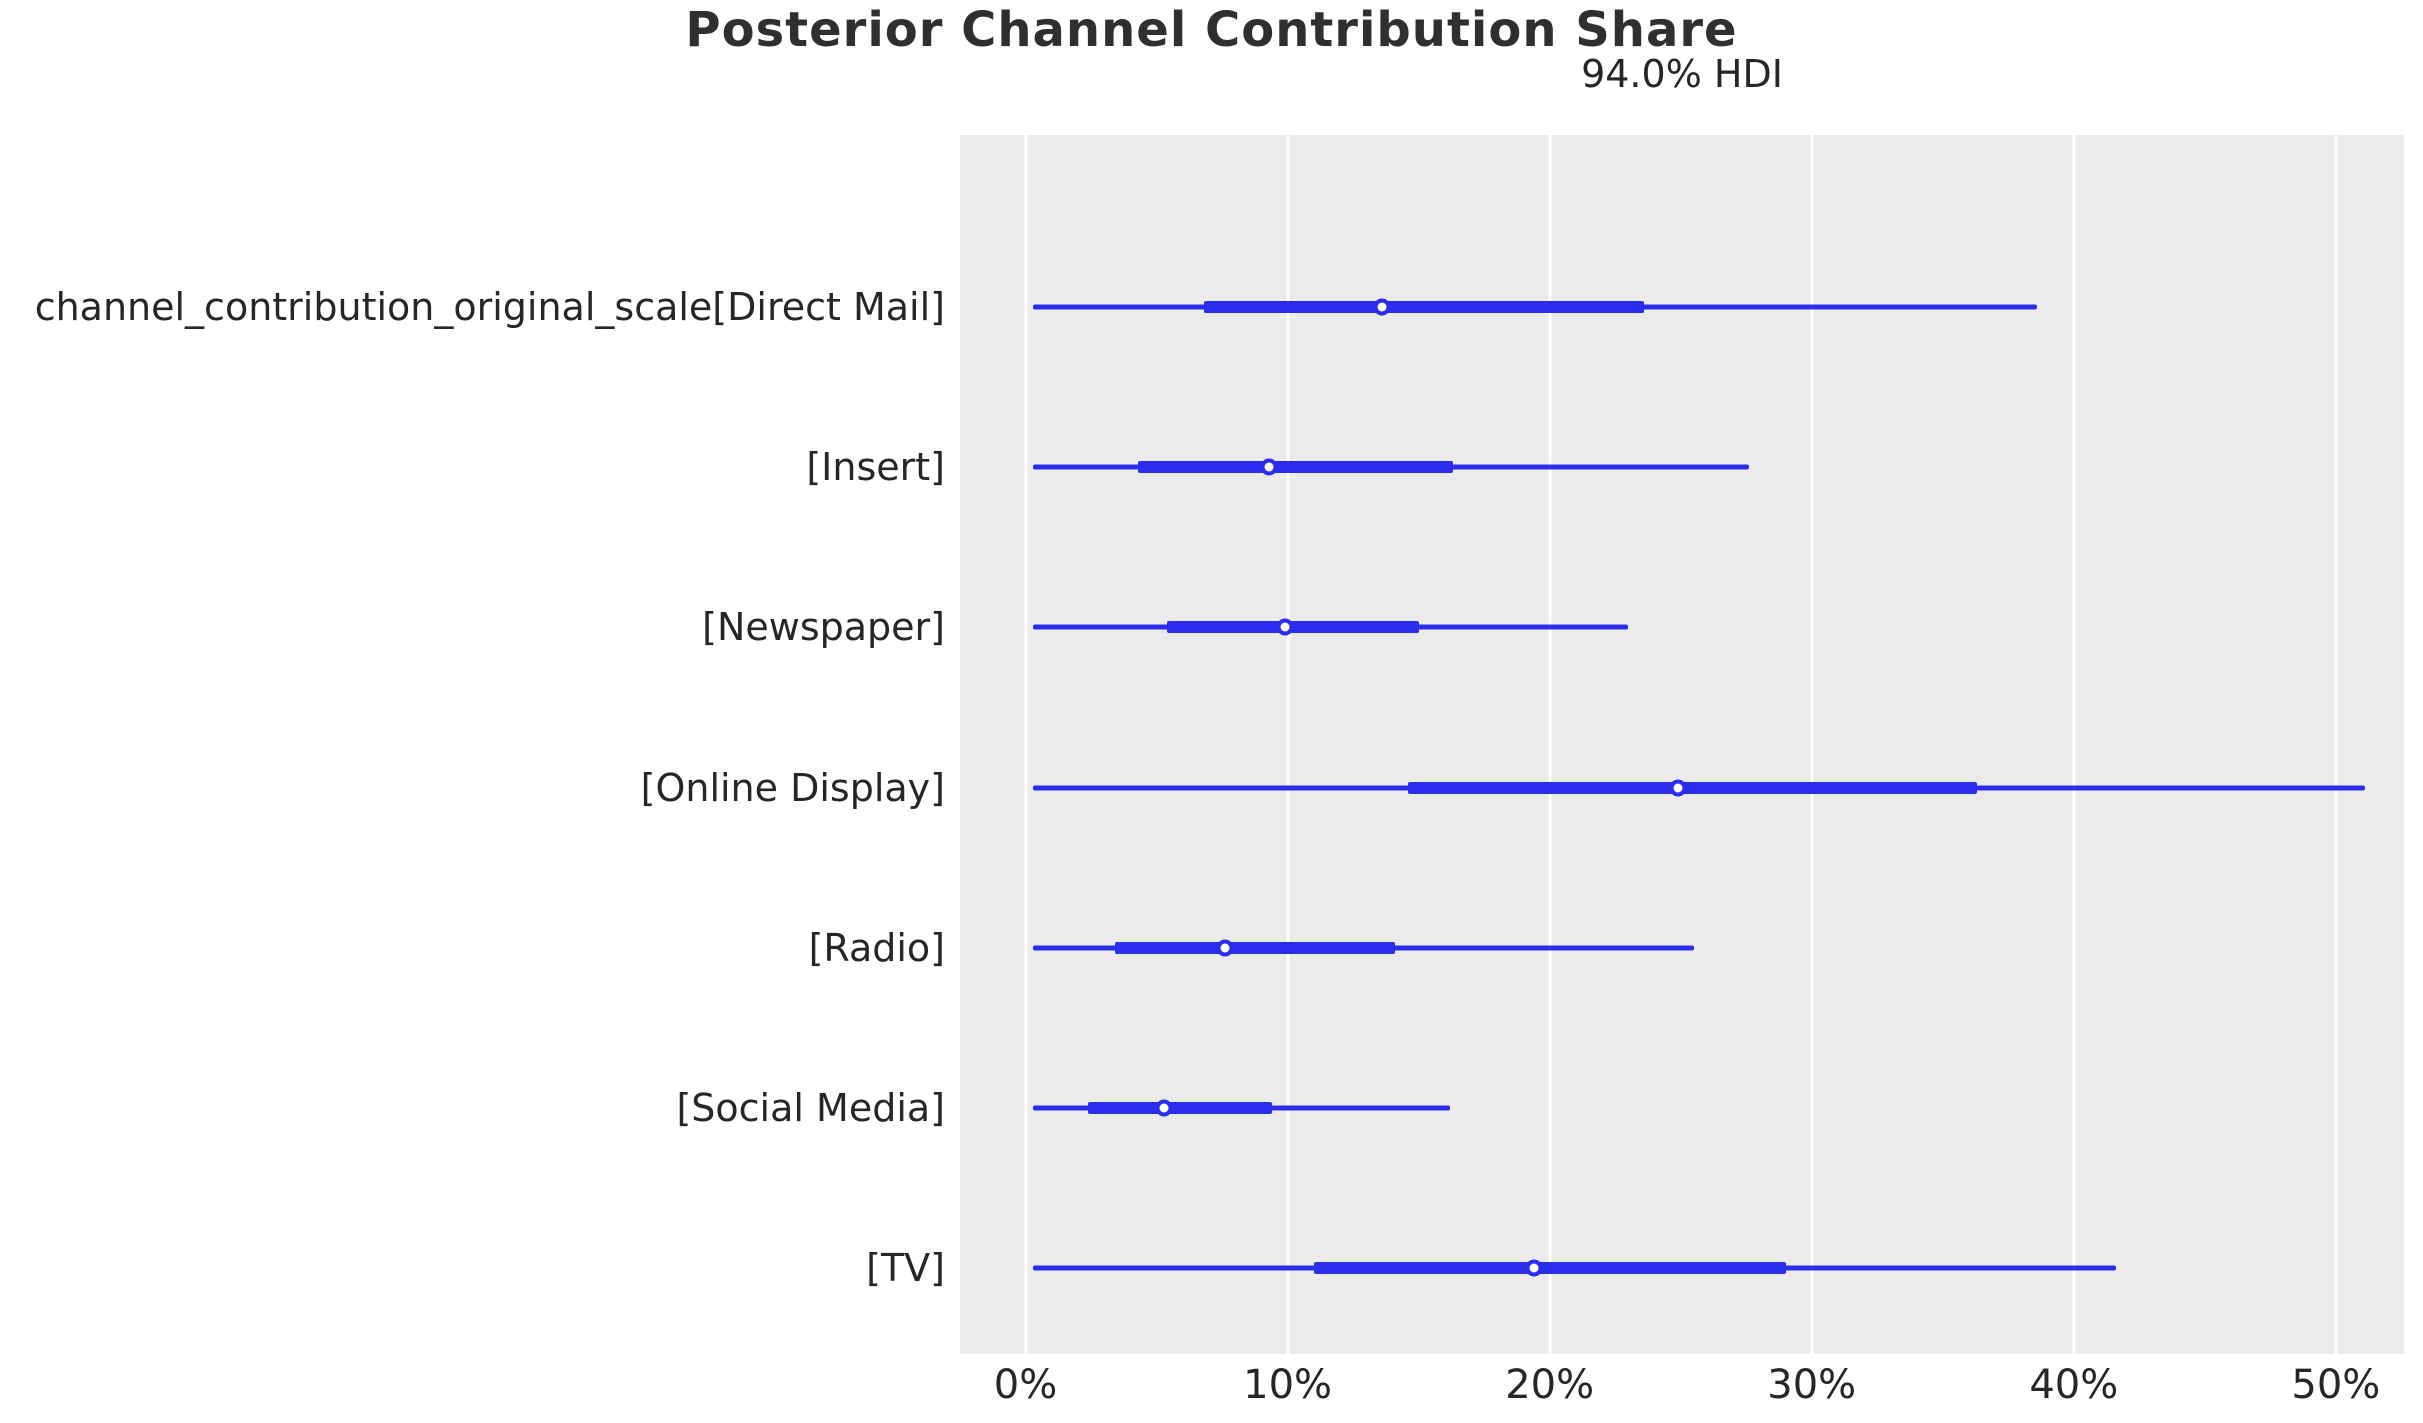  I want to click on y-axis-label: [TV], so click(905, 1268).